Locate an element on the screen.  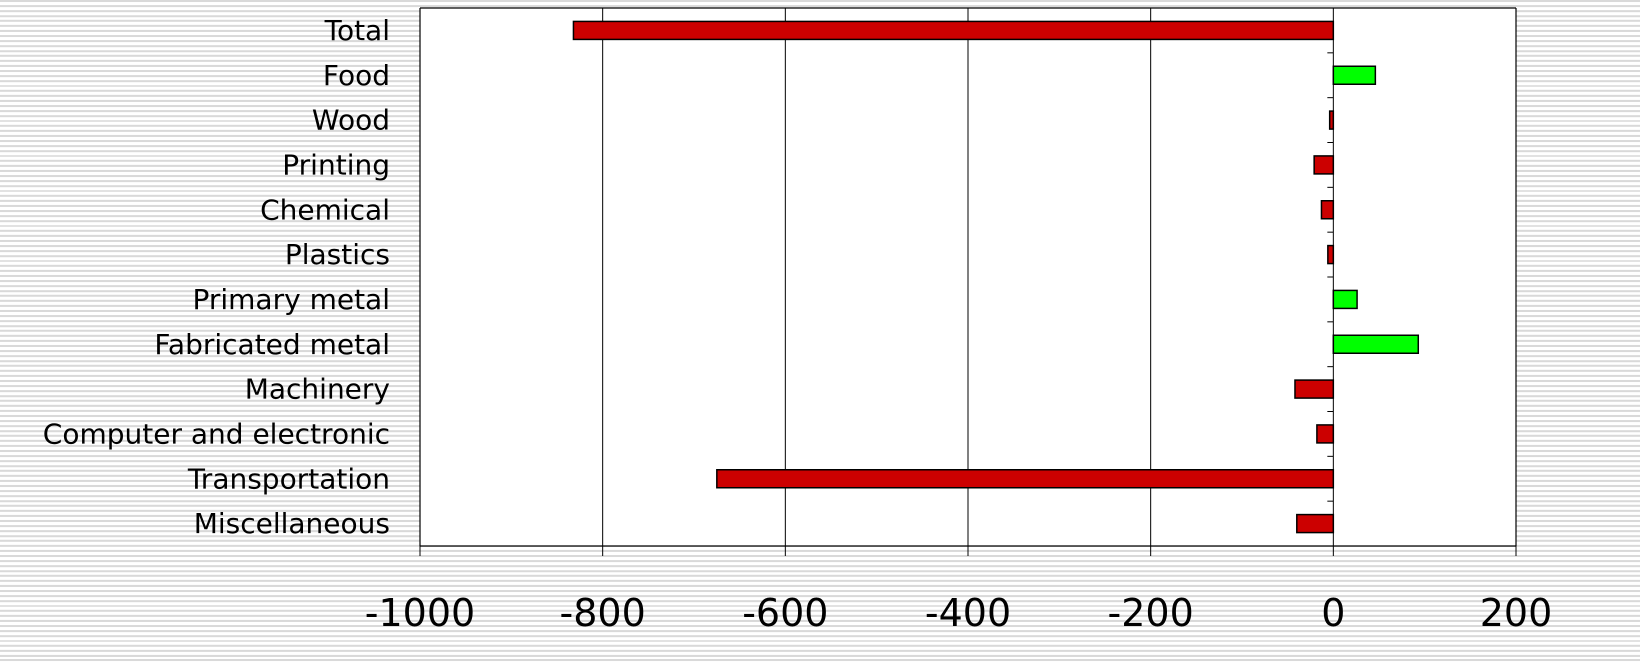
bar-primary-metal is located at coordinates (1345, 299).